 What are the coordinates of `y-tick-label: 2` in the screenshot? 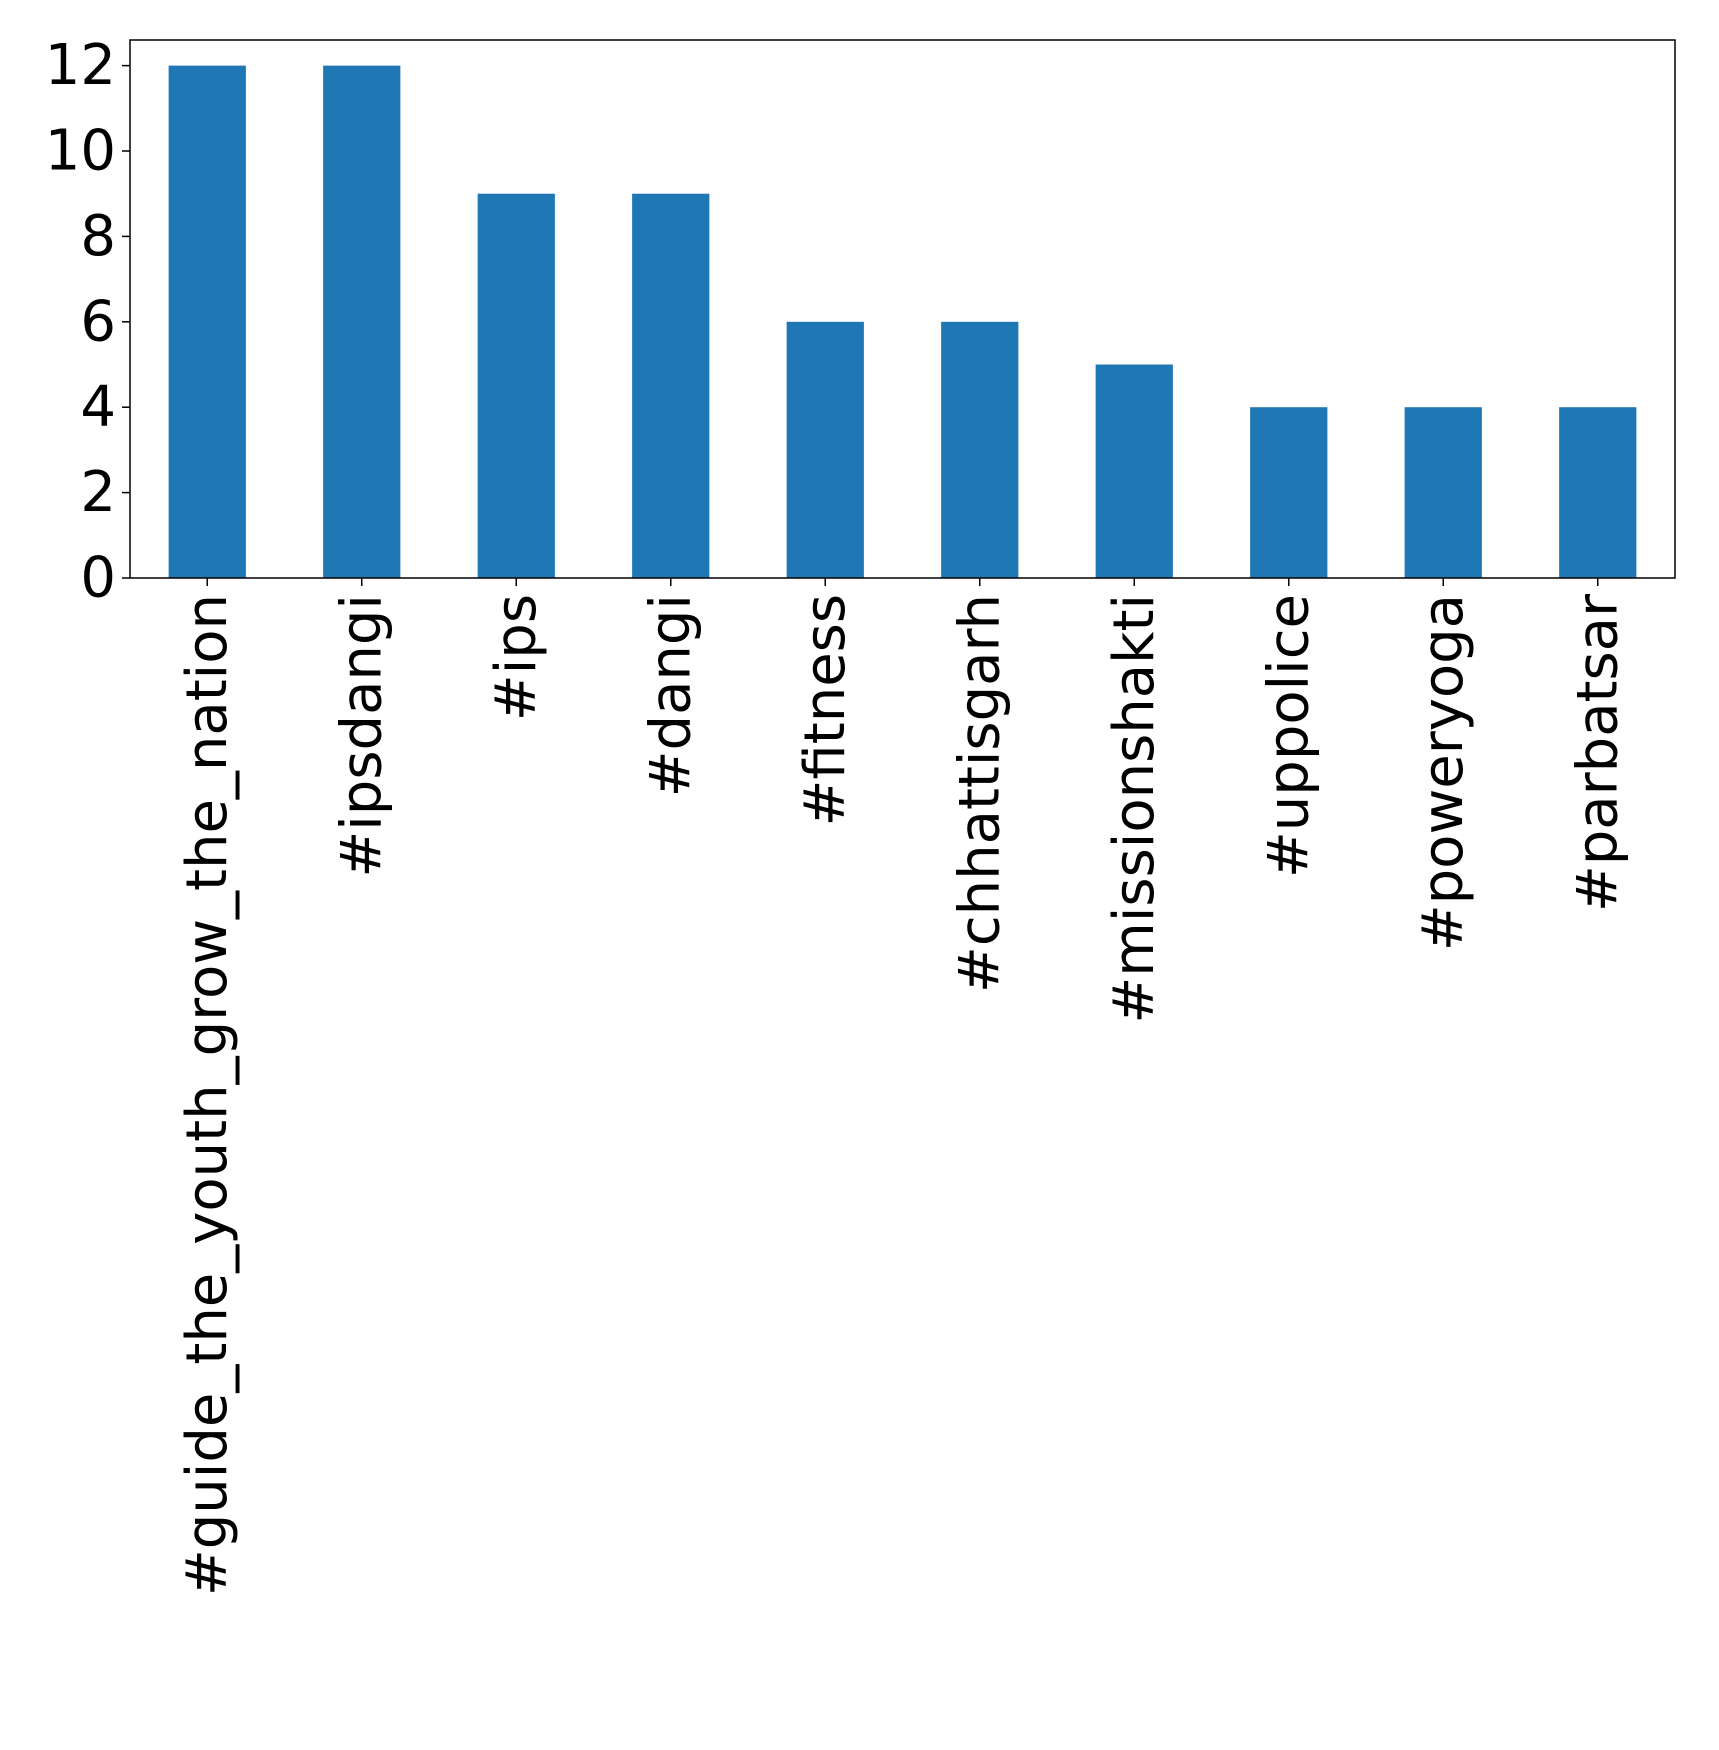 It's located at (98, 492).